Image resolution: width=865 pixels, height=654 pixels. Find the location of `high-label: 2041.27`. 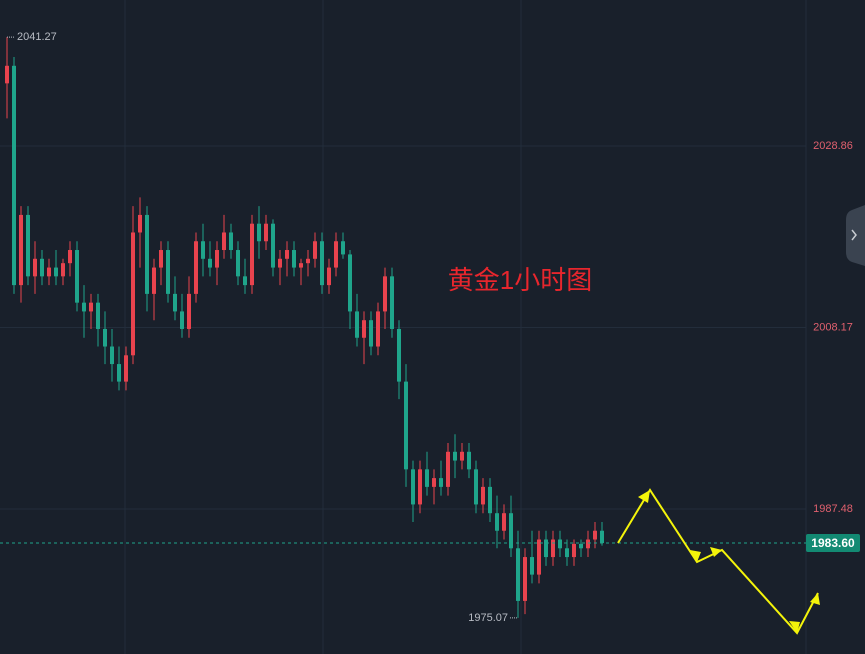

high-label: 2041.27 is located at coordinates (37, 37).